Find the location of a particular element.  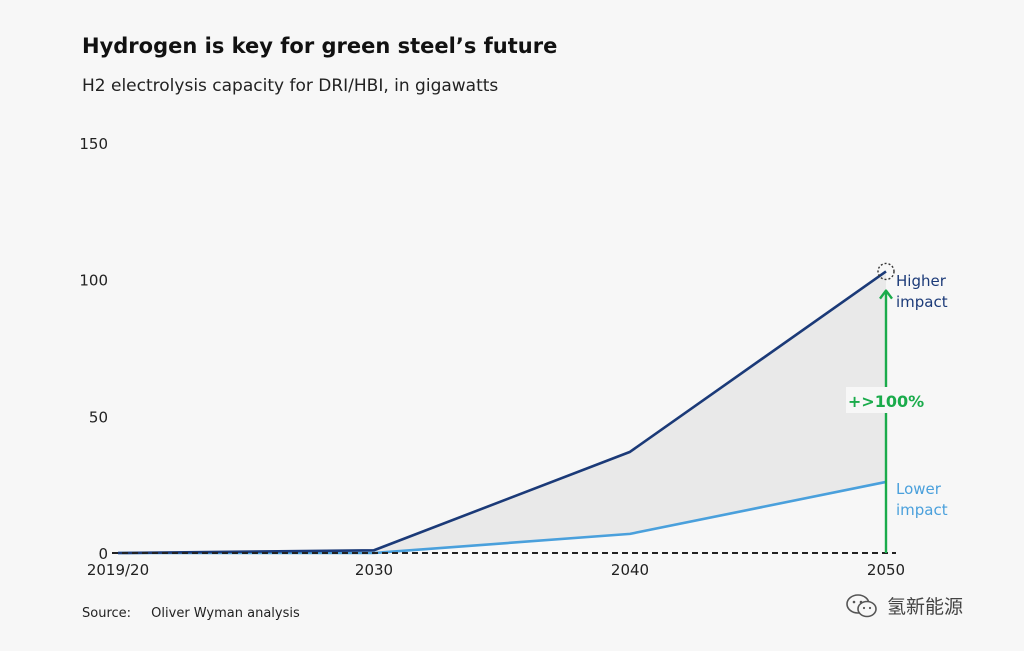

series-label-higher: Higher is located at coordinates (921, 281).